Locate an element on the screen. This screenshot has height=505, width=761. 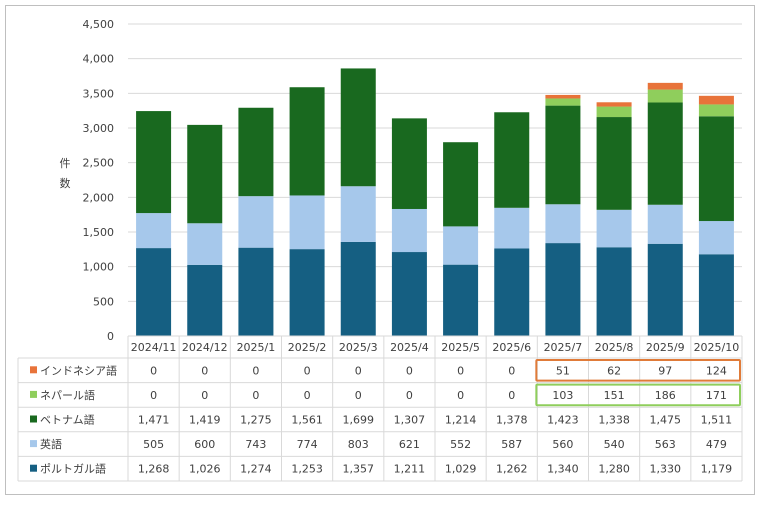
table-row-label: 英語 is located at coordinates (51, 444).